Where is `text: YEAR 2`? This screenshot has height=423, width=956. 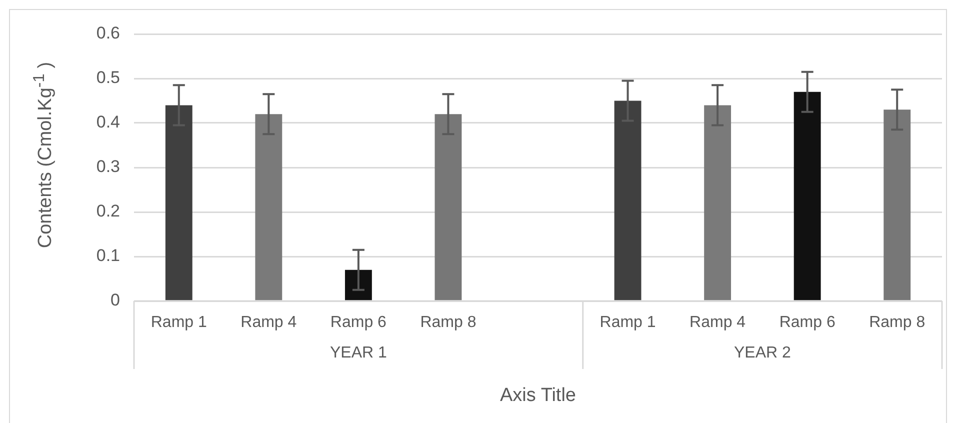
text: YEAR 2 is located at coordinates (762, 353).